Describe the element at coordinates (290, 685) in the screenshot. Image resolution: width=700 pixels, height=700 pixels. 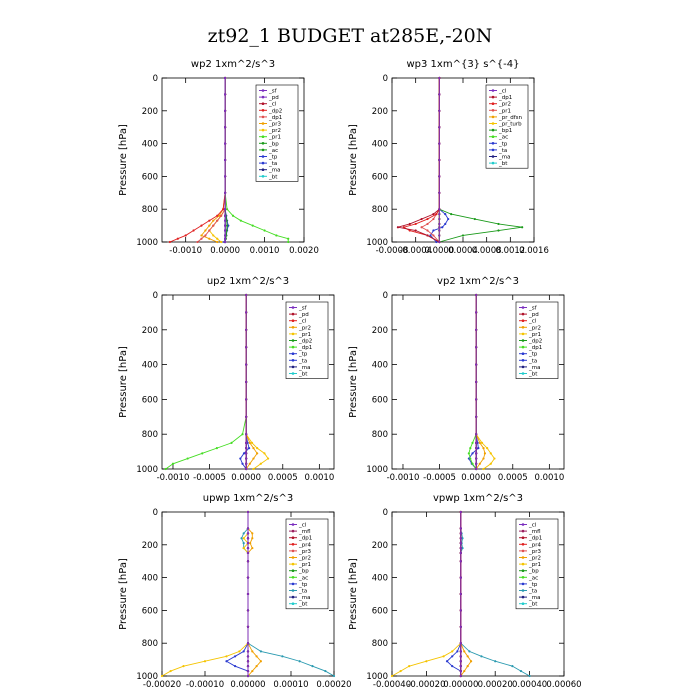
I see `x-tick-label: 0.00010` at that location.